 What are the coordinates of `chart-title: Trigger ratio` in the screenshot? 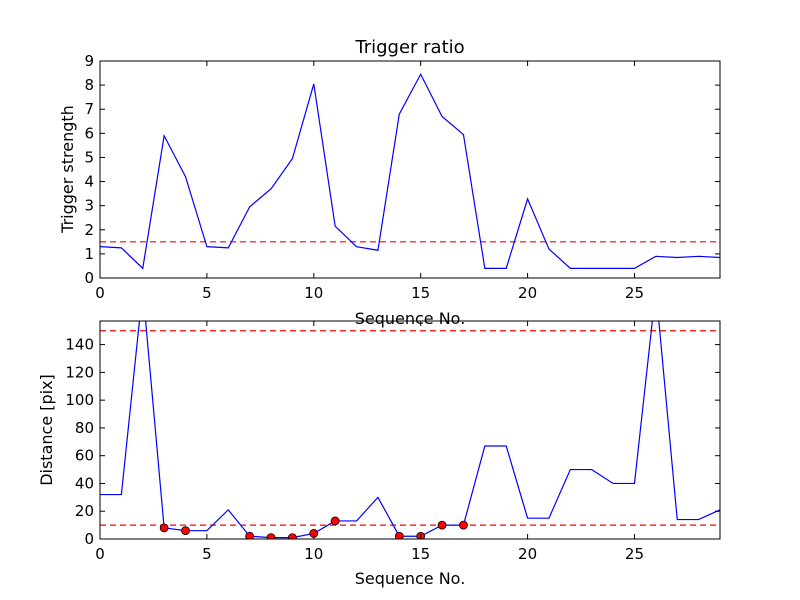 It's located at (409, 47).